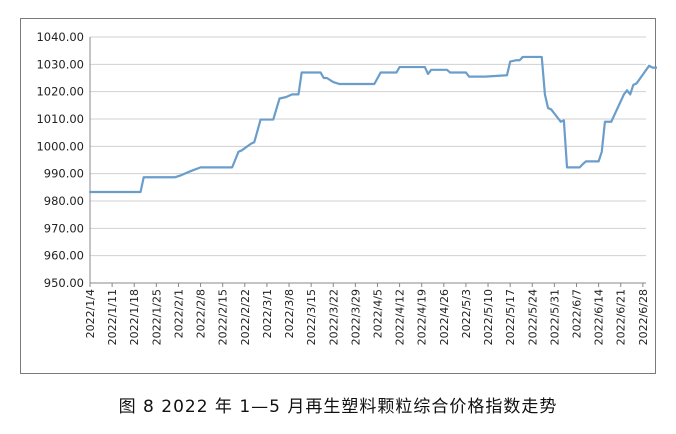 Image resolution: width=676 pixels, height=434 pixels. What do you see at coordinates (532, 317) in the screenshot?
I see `x-tick-label: 2022/5/24` at bounding box center [532, 317].